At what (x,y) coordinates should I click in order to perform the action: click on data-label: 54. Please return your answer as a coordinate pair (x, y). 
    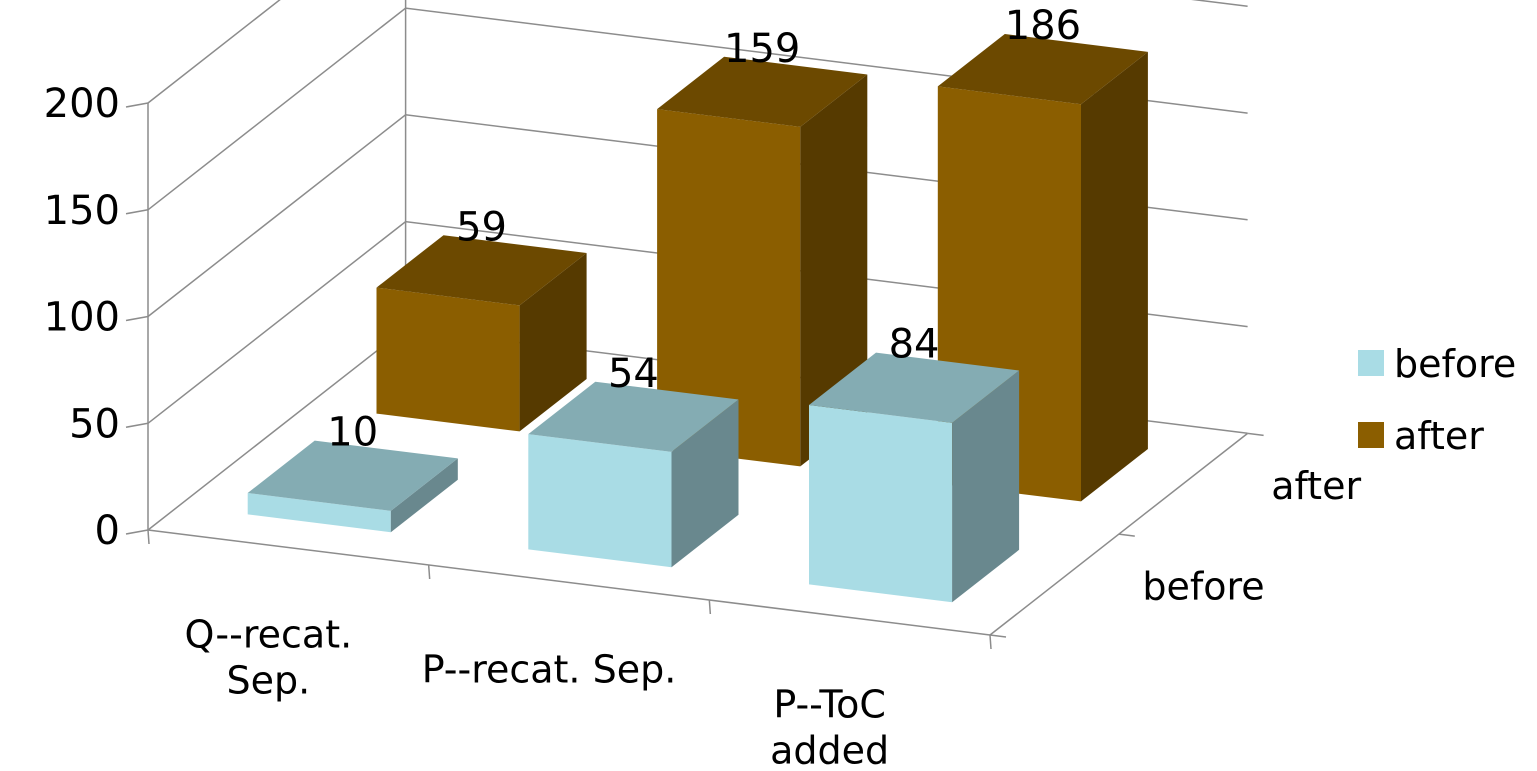
    Looking at the image, I should click on (633, 374).